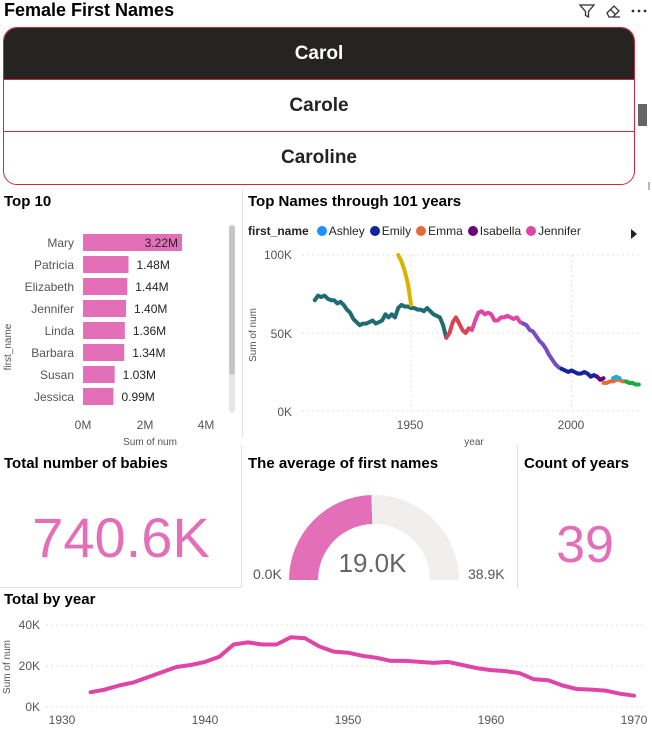  Describe the element at coordinates (474, 442) in the screenshot. I see `linechart-xlabel: year` at that location.